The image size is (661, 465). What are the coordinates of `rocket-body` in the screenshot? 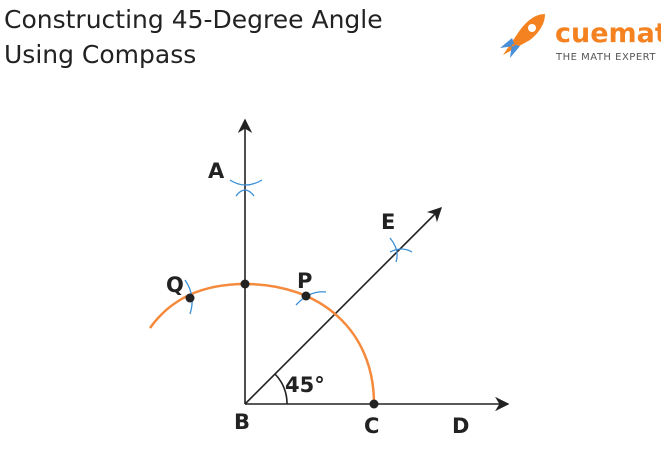 It's located at (524, 34).